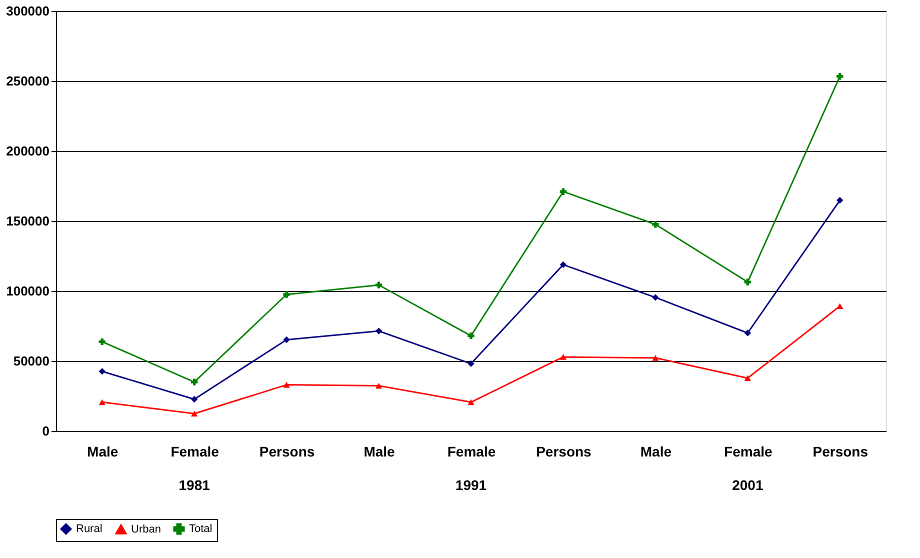 Image resolution: width=920 pixels, height=558 pixels. Describe the element at coordinates (28, 151) in the screenshot. I see `y-tick-label: 200000` at that location.